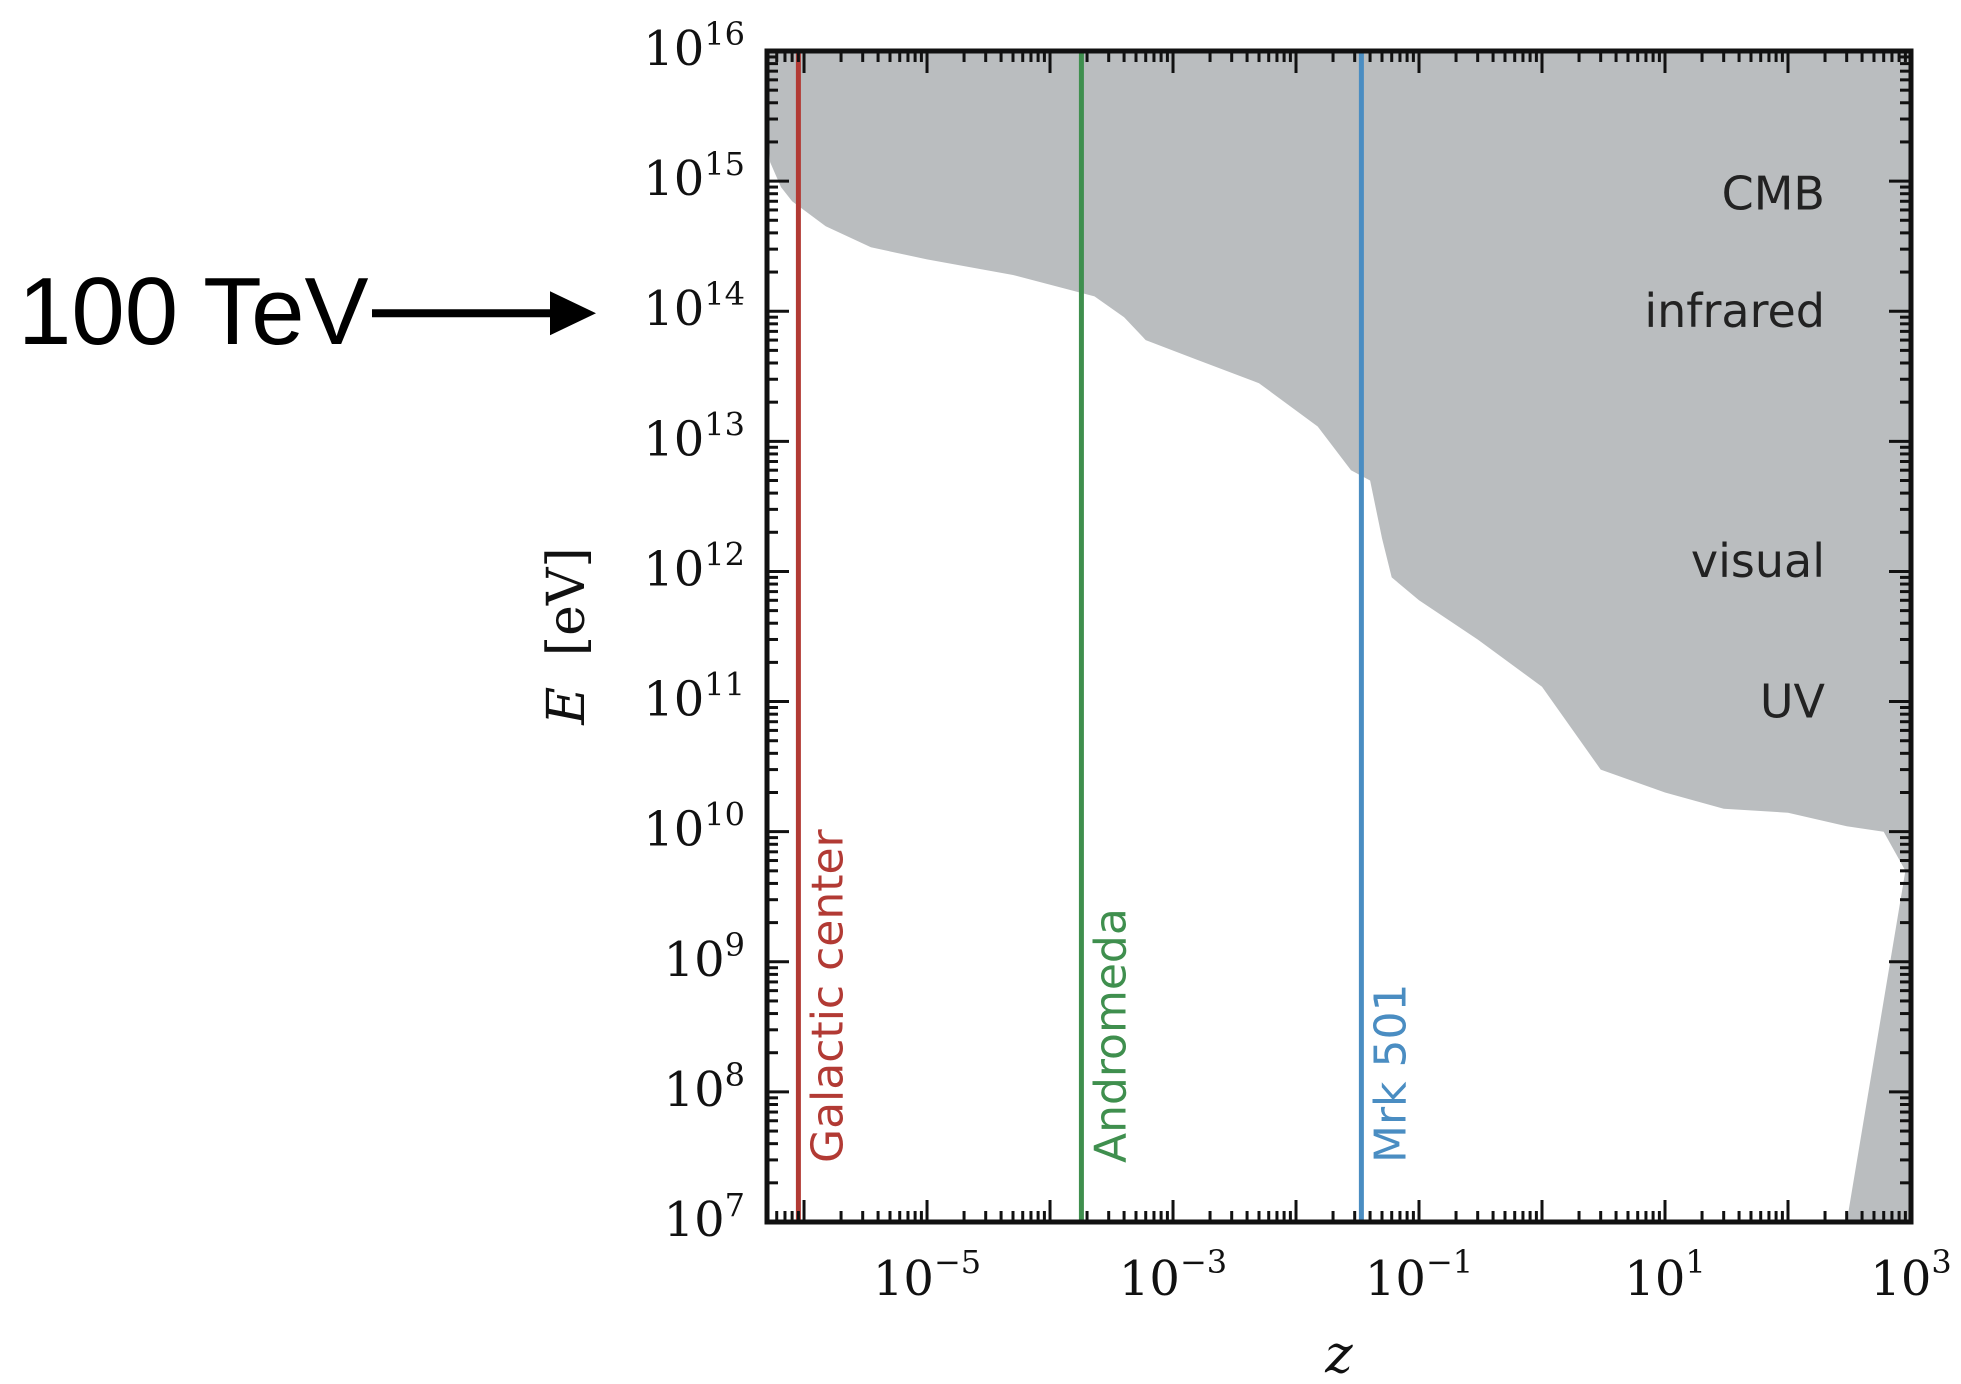 The image size is (1961, 1384). I want to click on y-tick-exponent: 14, so click(724, 294).